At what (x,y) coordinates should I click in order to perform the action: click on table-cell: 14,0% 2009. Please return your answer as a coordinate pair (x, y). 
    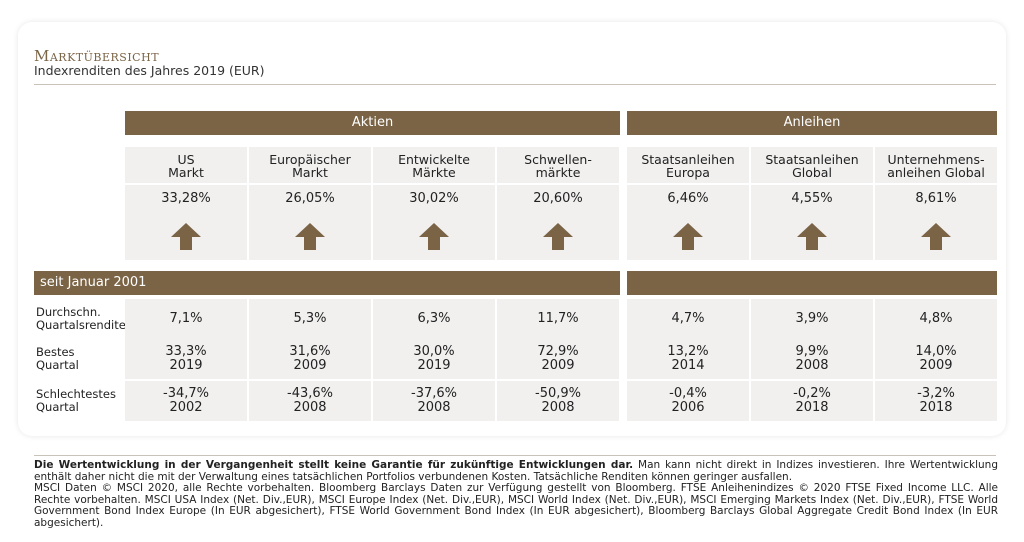
    Looking at the image, I should click on (936, 359).